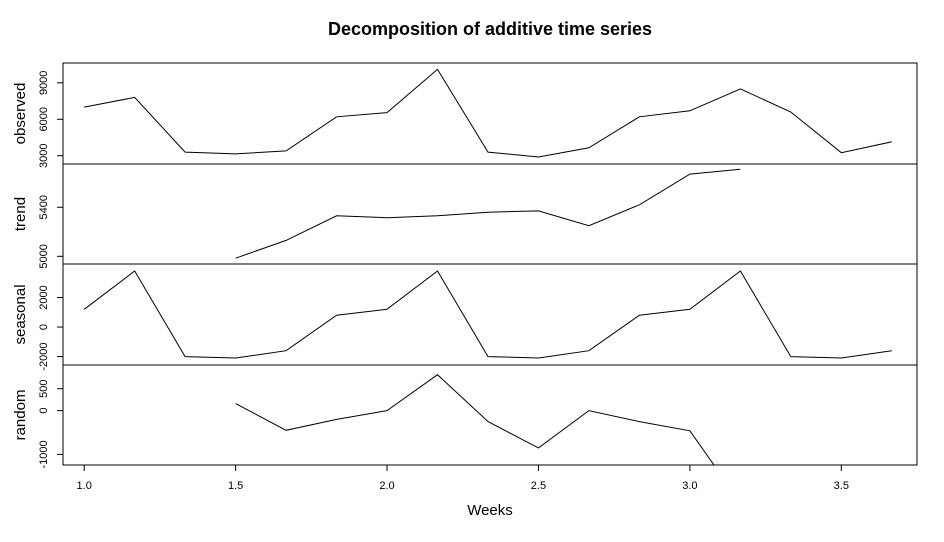 The width and height of the screenshot is (944, 542). What do you see at coordinates (44, 156) in the screenshot?
I see `y-tick-label: 3000` at bounding box center [44, 156].